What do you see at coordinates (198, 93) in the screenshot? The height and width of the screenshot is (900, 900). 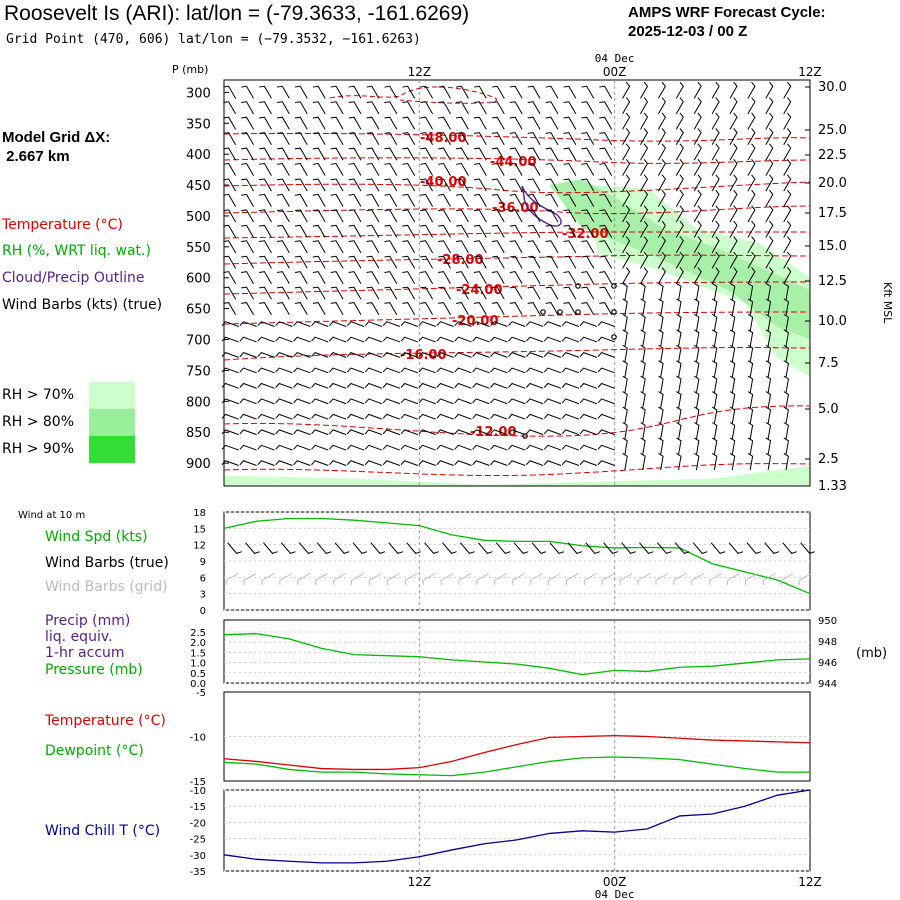 I see `pressure-tick-label: 300` at bounding box center [198, 93].